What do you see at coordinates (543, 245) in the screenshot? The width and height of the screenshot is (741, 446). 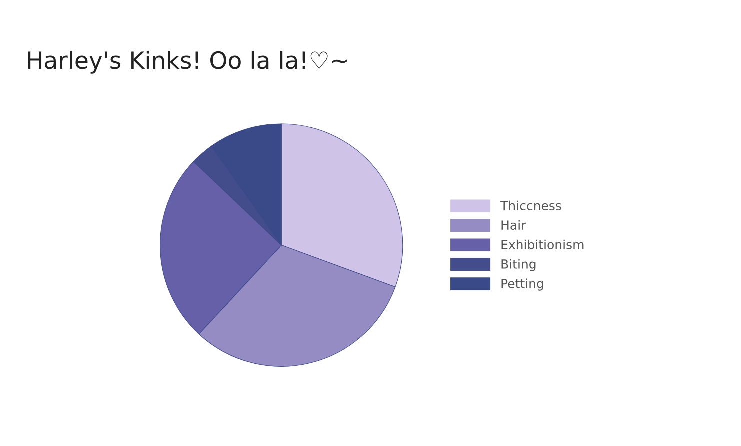 I see `legend-label: Exhibitionism` at bounding box center [543, 245].